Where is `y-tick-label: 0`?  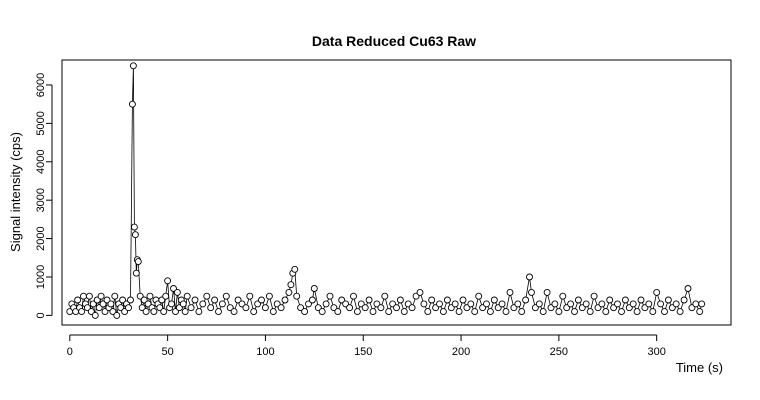
y-tick-label: 0 is located at coordinates (41, 315).